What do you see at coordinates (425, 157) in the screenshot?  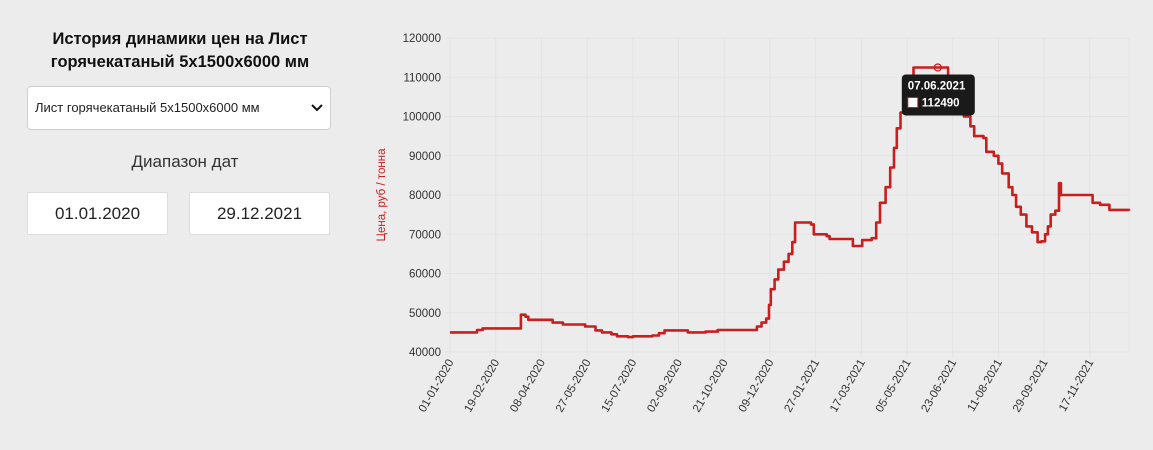 I see `y-tick-label: 90000` at bounding box center [425, 157].